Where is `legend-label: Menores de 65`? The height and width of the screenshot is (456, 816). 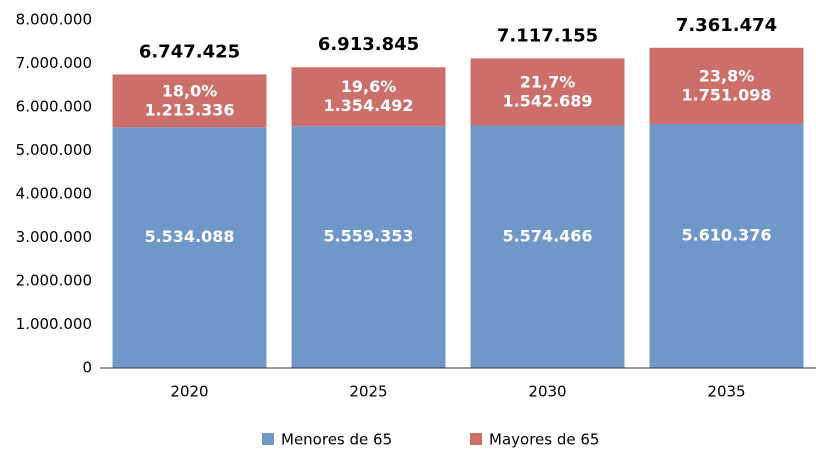
legend-label: Menores de 65 is located at coordinates (336, 440).